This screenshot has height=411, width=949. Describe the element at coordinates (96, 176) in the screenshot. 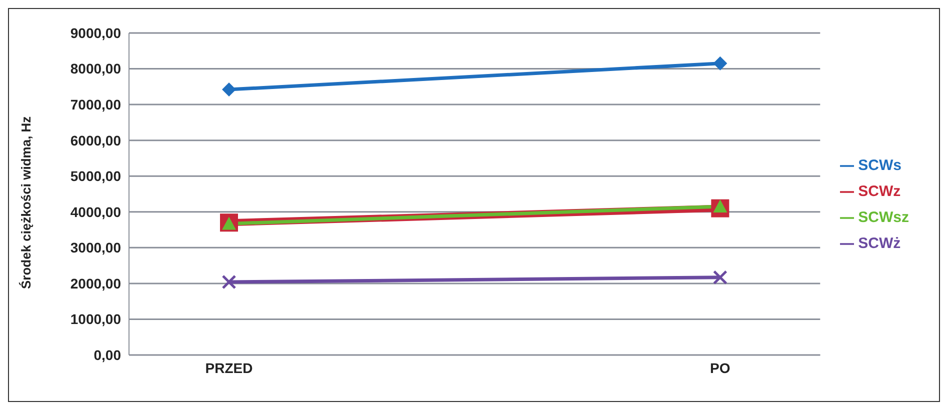

I see `y-tick-label: 5000,00` at that location.